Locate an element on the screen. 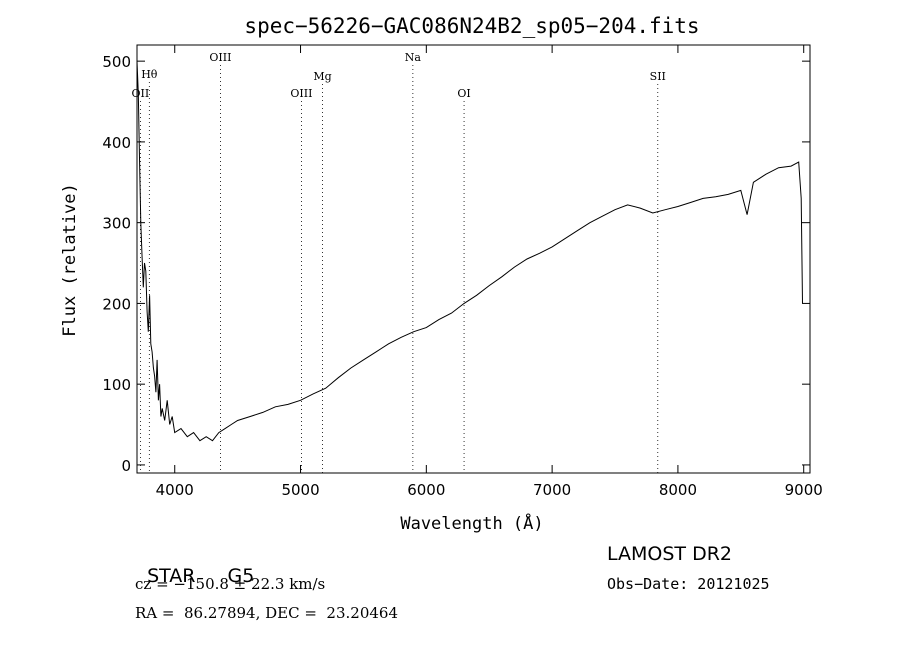 The width and height of the screenshot is (900, 650). coordinates-label: RA = 86.27894, DEC = 23.20464 is located at coordinates (267, 613).